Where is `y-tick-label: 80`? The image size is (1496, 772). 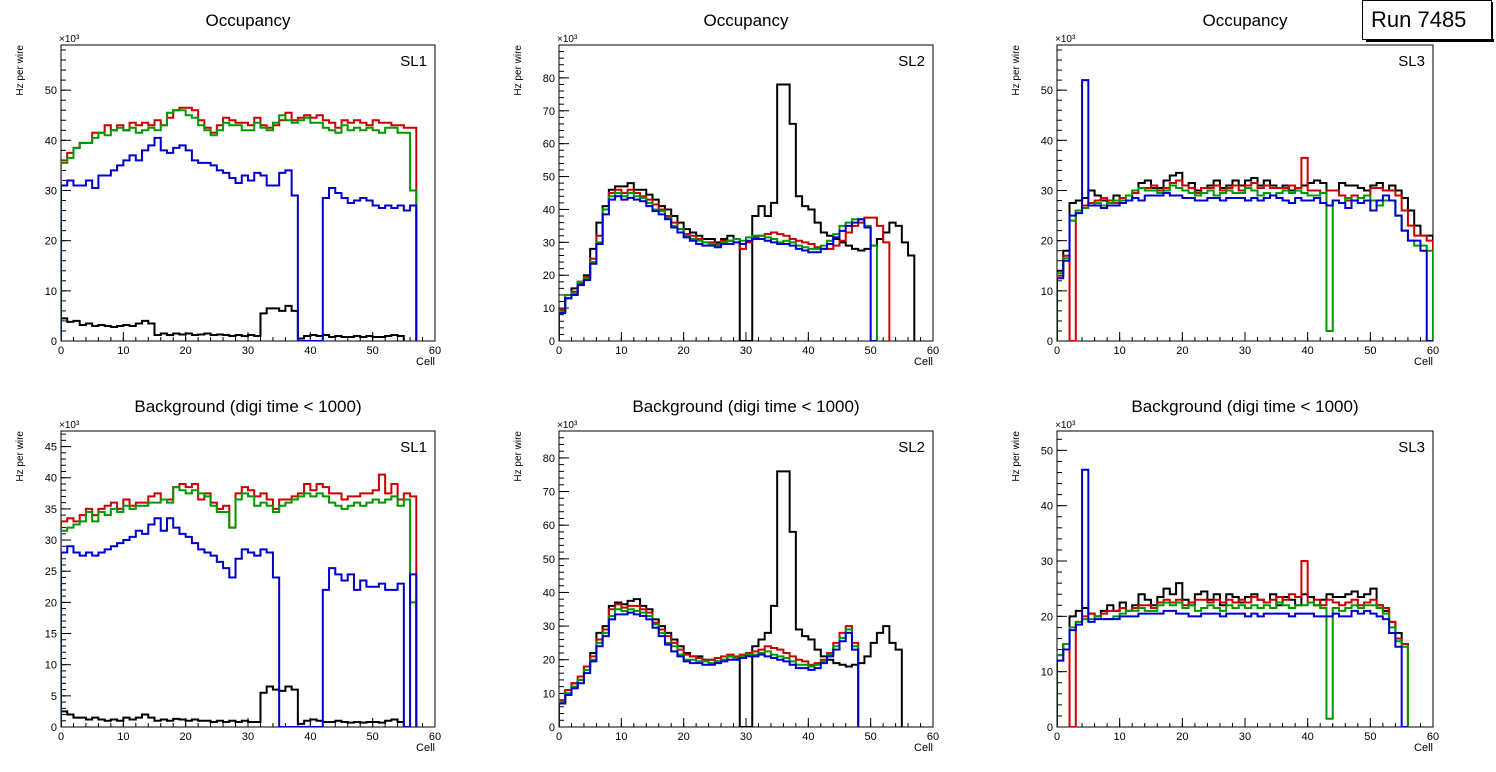 y-tick-label: 80 is located at coordinates (549, 459).